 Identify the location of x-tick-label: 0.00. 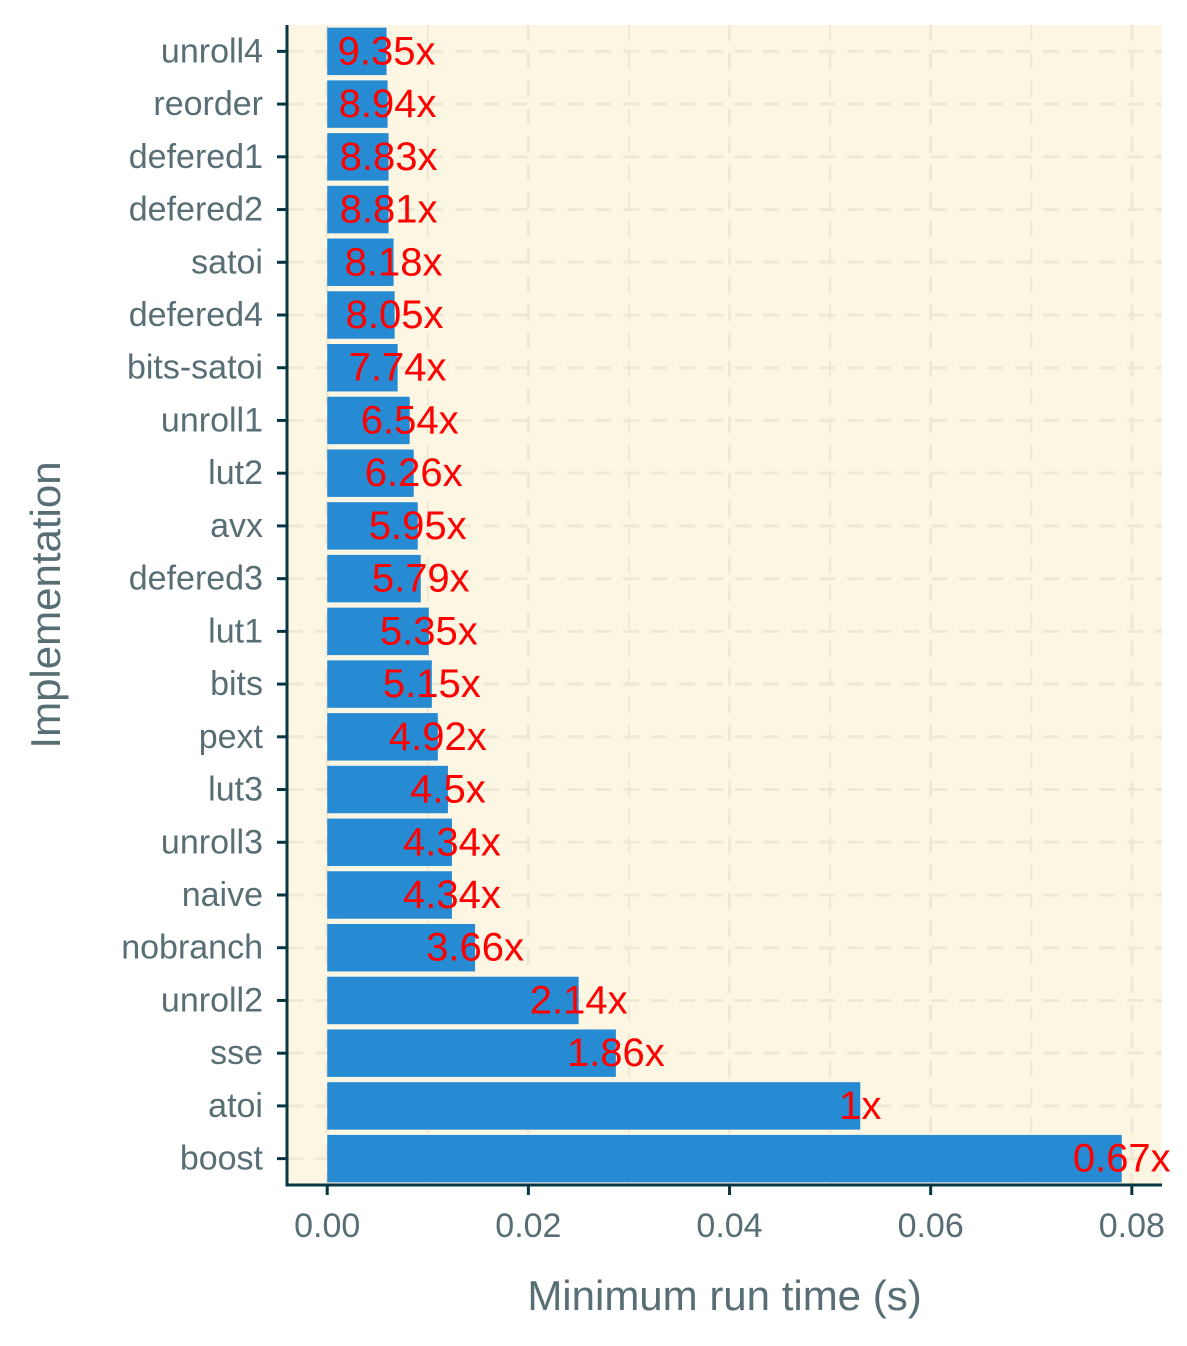
(327, 1226).